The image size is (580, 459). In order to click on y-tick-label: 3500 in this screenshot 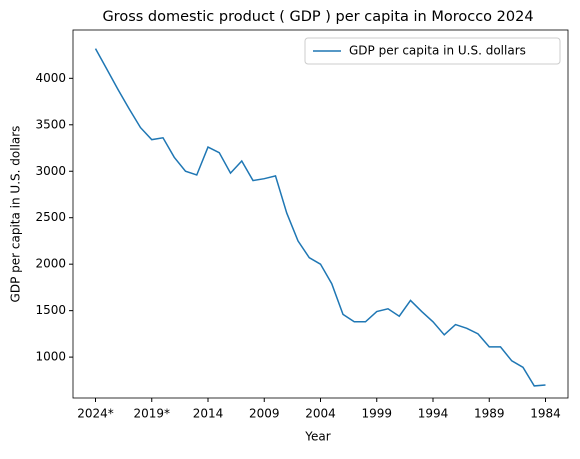, I will do `click(50, 124)`.